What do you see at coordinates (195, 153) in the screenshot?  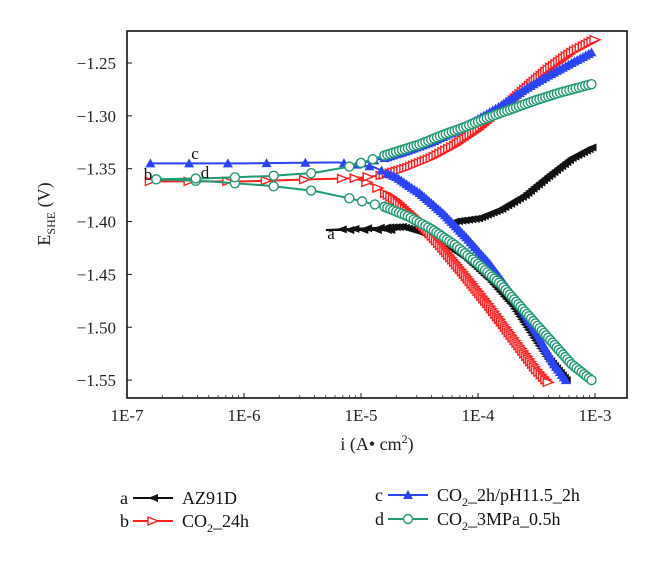 I see `curve-label-c: c` at bounding box center [195, 153].